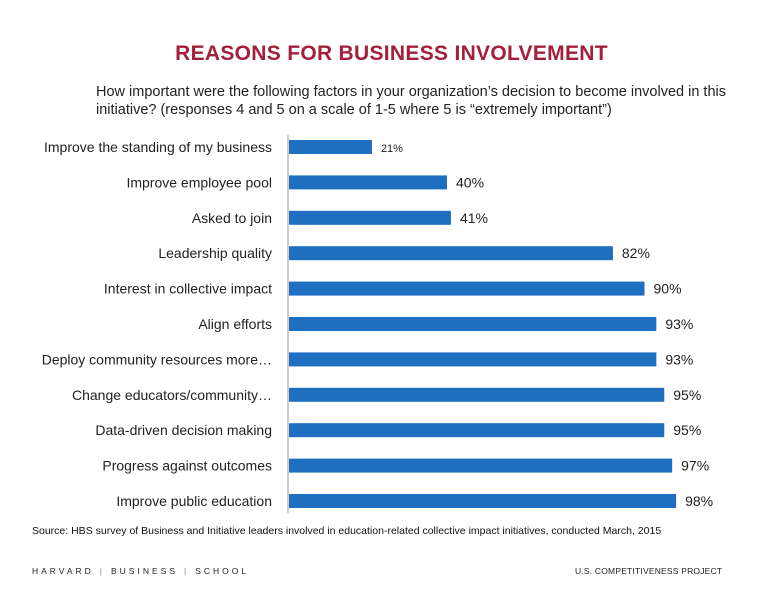 The height and width of the screenshot is (600, 783). I want to click on category-label: Leadership quality, so click(215, 253).